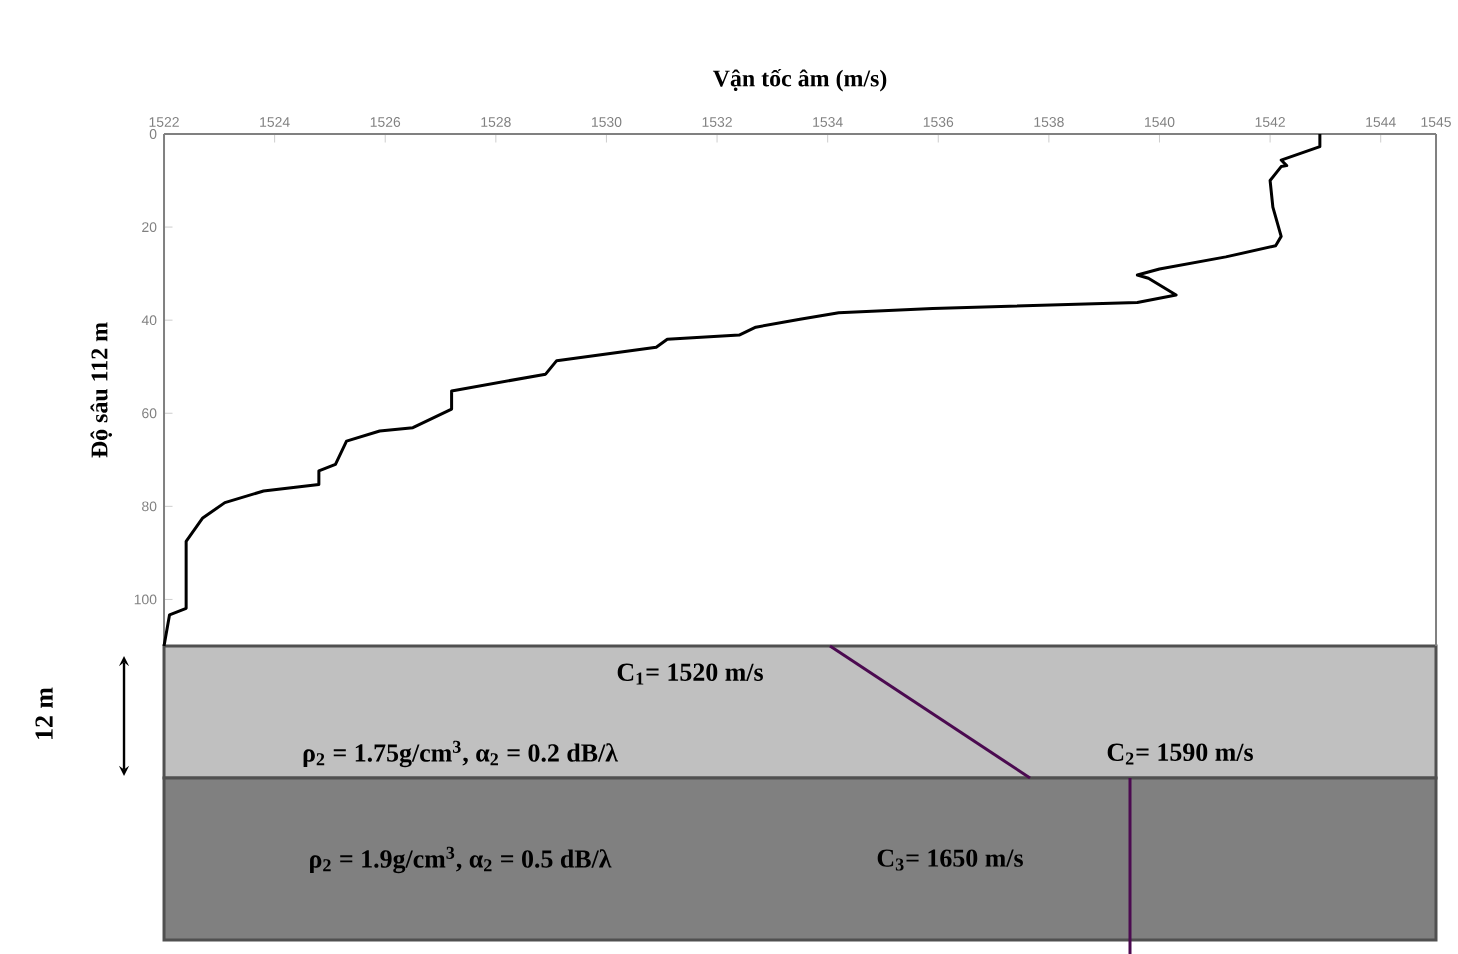 This screenshot has width=1458, height=954. What do you see at coordinates (44, 713) in the screenshot?
I see `text: 12 m` at bounding box center [44, 713].